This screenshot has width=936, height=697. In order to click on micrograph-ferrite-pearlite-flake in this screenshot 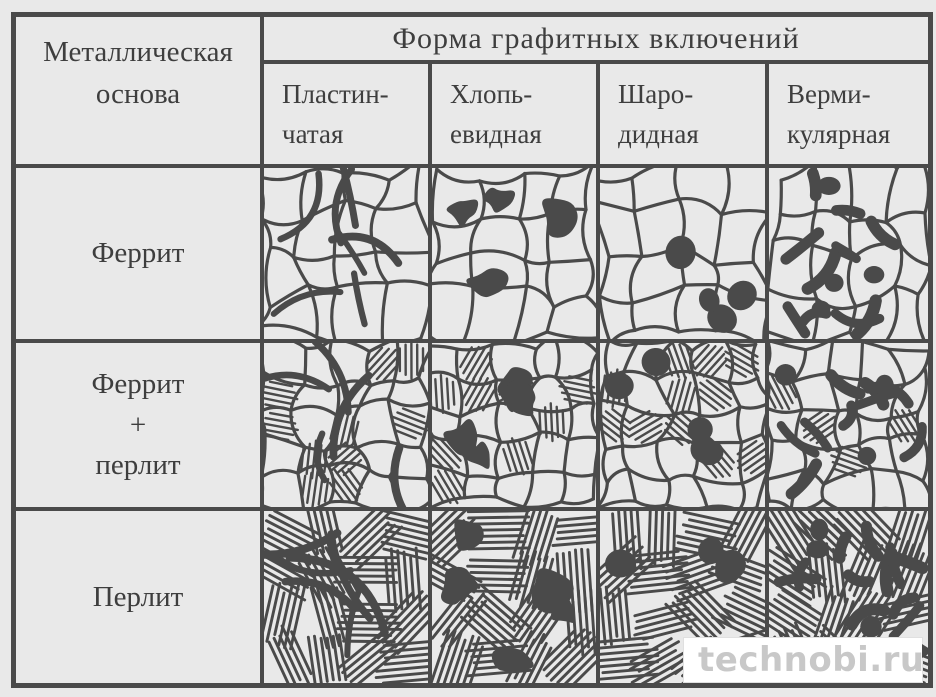, I will do `click(514, 425)`.